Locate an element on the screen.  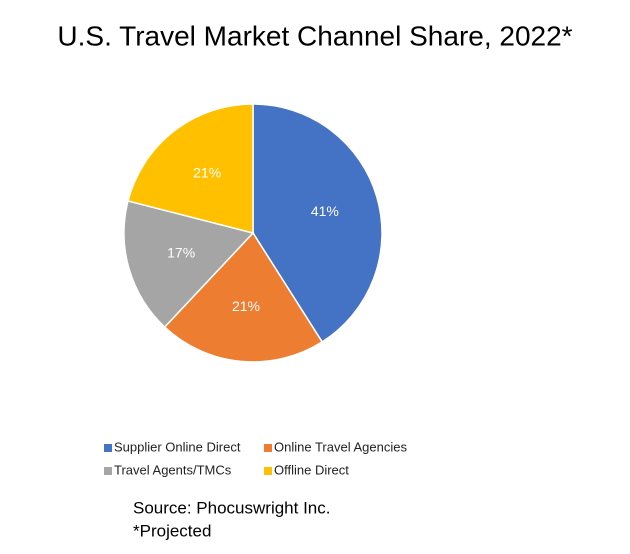
source-note: Source: Phocuswright Inc. is located at coordinates (231, 507).